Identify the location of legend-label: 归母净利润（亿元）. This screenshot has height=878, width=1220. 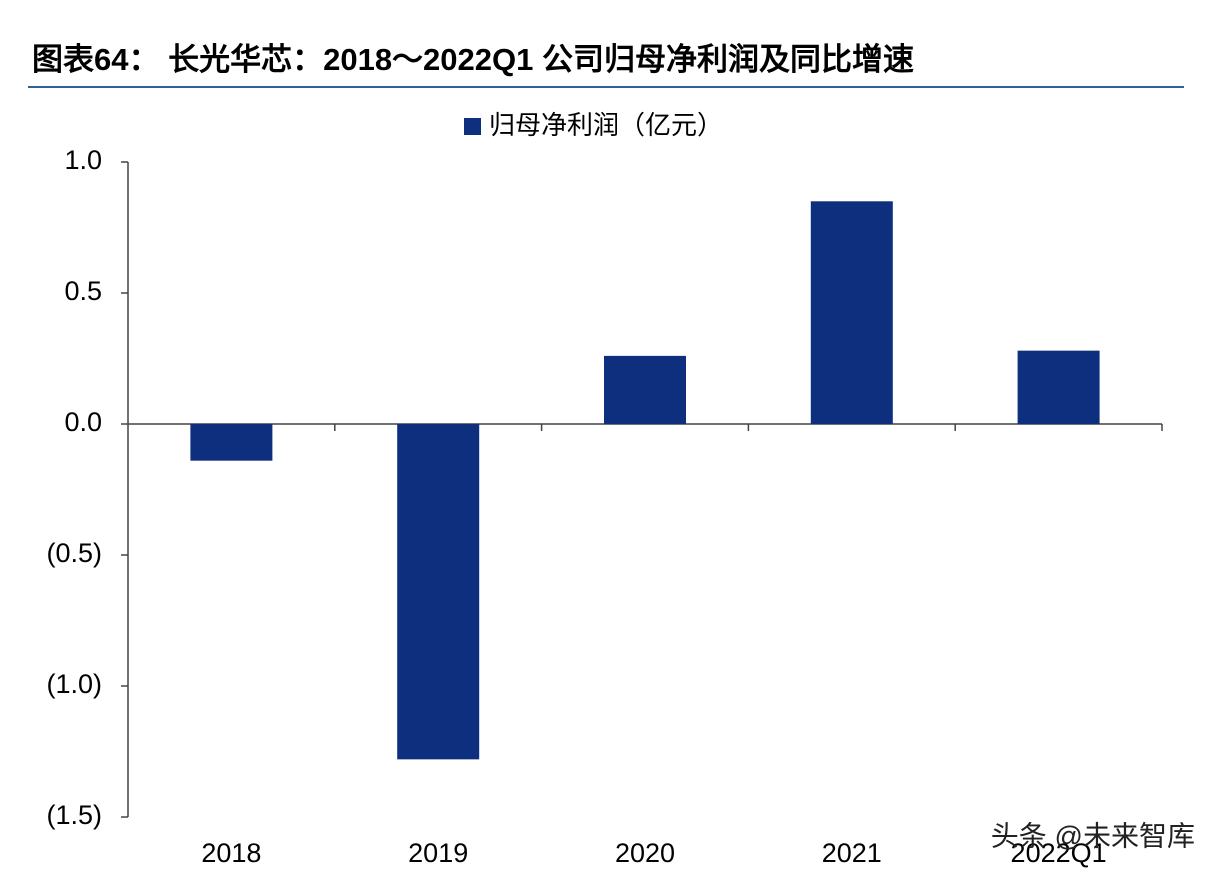
(606, 125).